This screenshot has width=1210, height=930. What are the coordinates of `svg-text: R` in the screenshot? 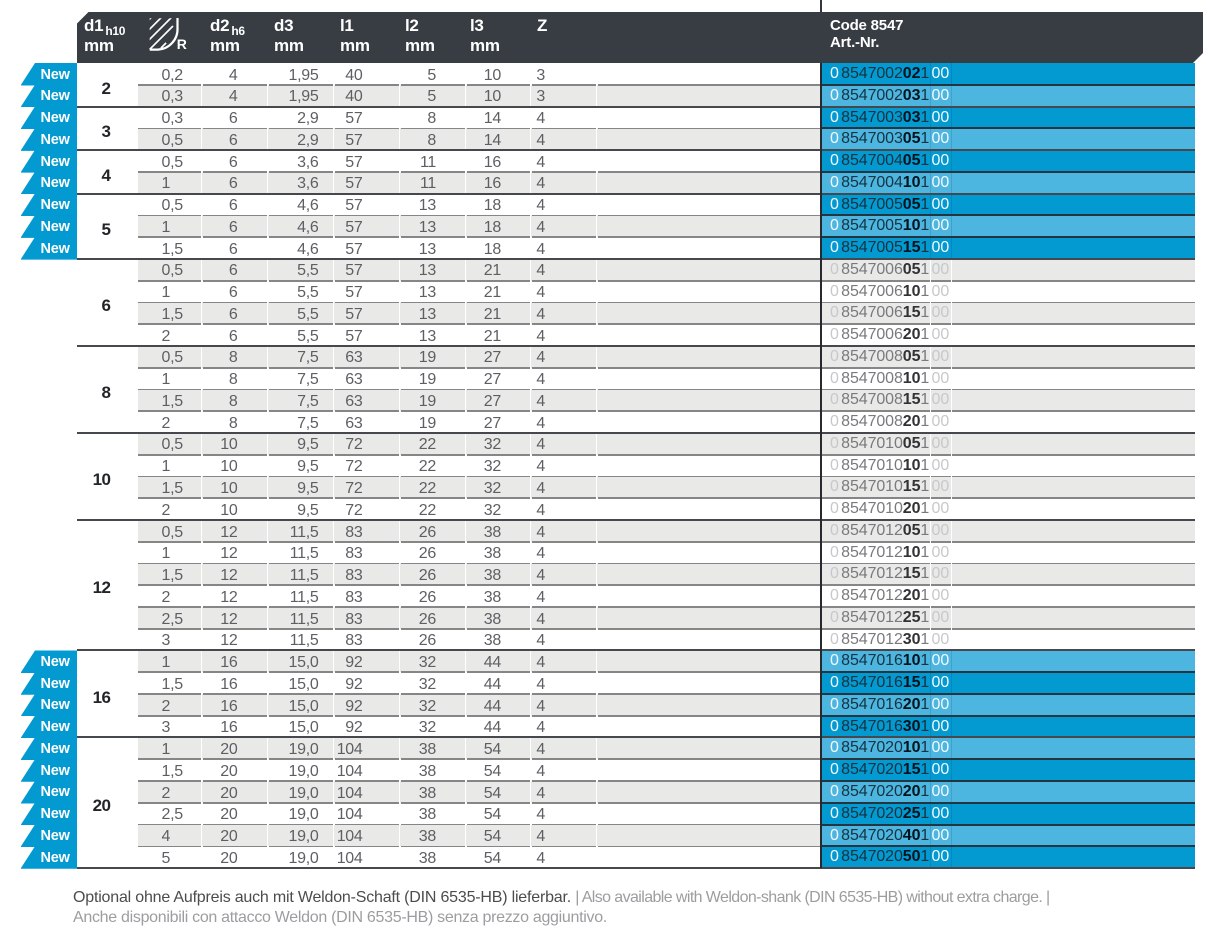 It's located at (182, 44).